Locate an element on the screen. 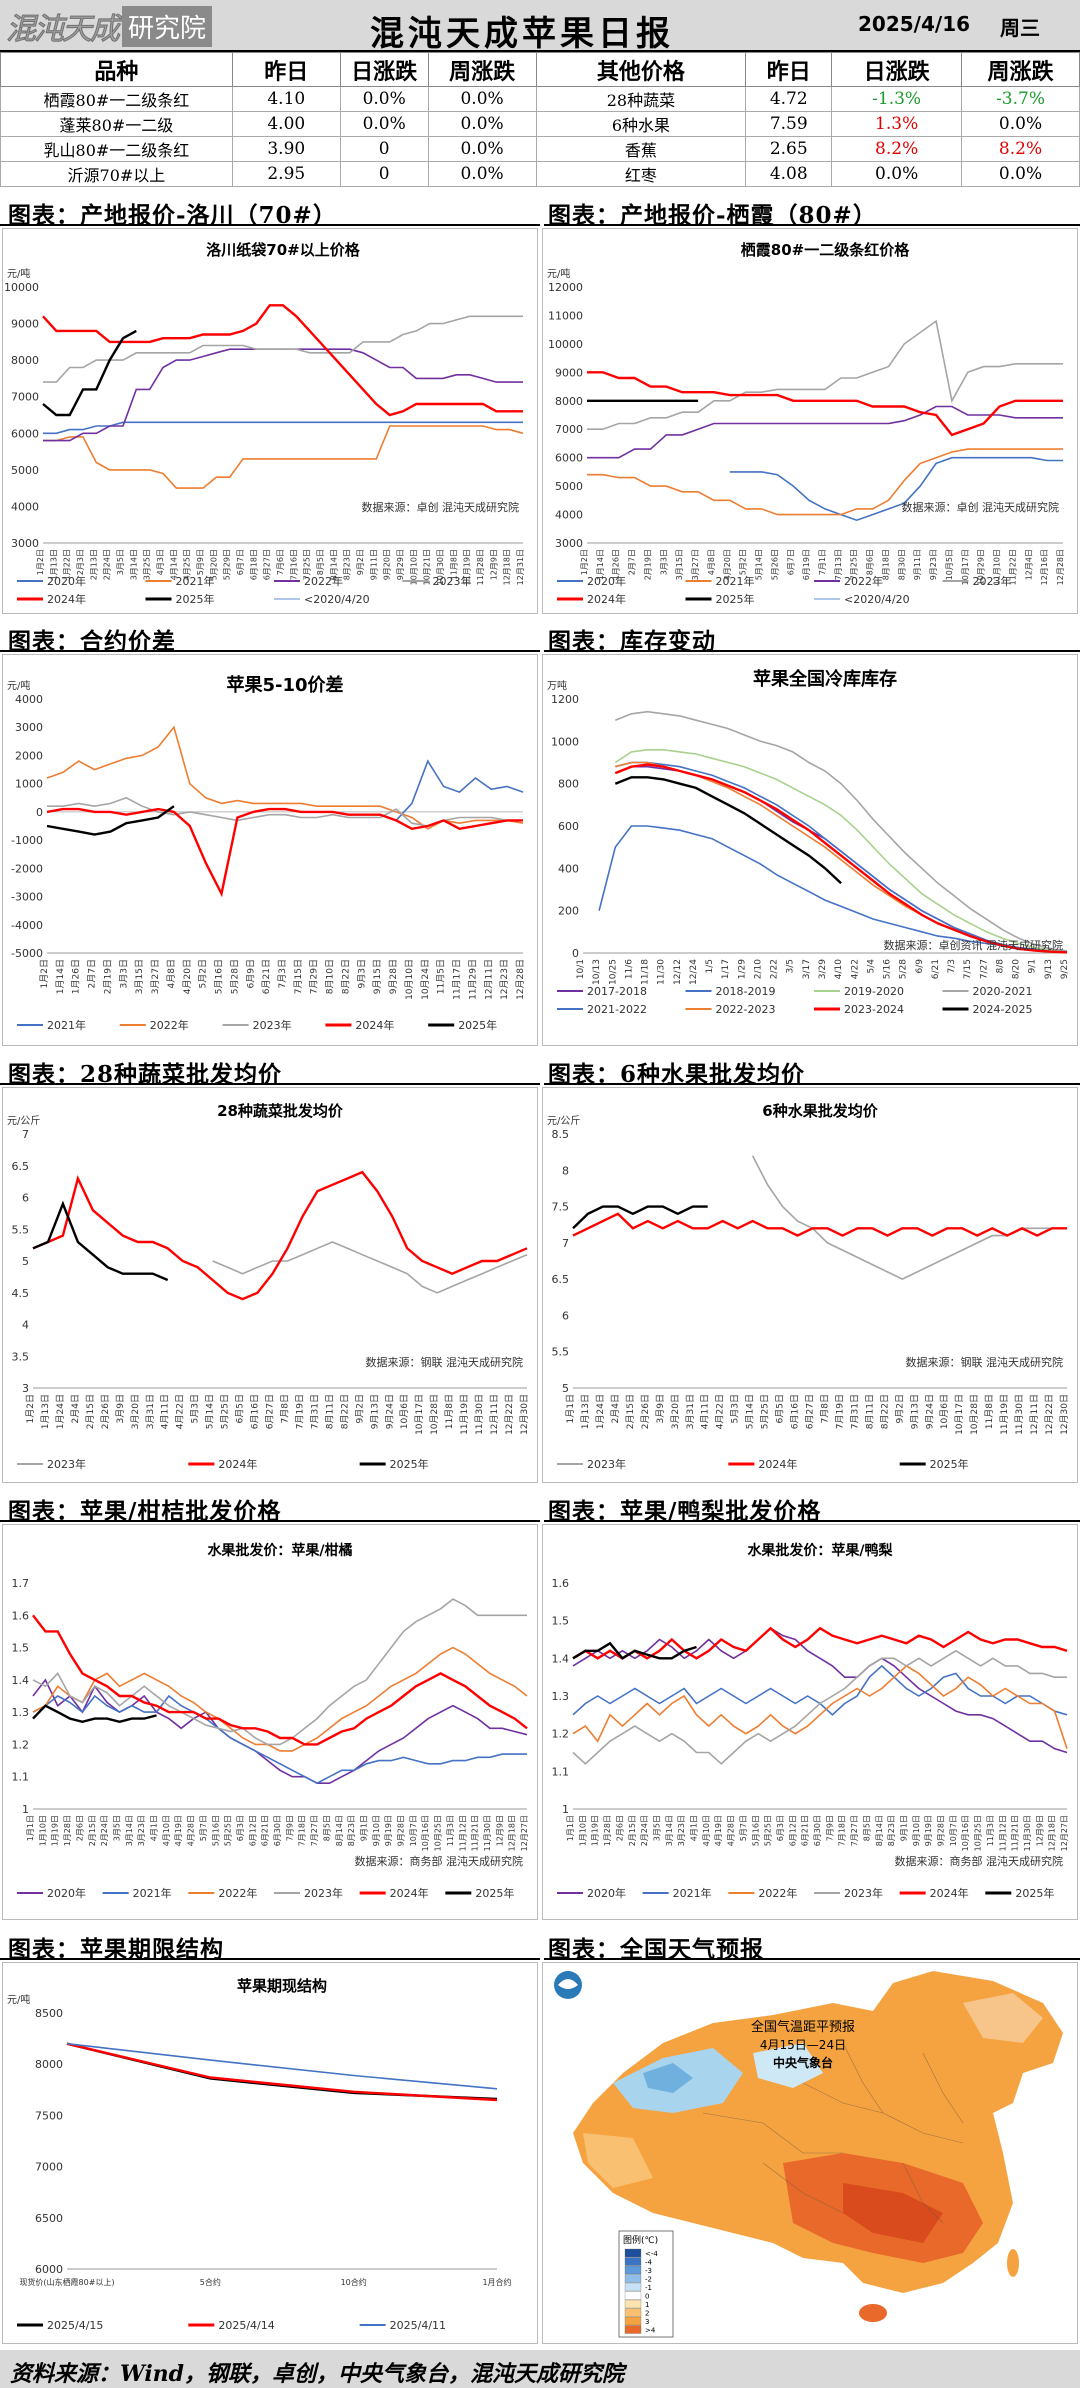  y-tick-label: 3000 is located at coordinates (569, 543).